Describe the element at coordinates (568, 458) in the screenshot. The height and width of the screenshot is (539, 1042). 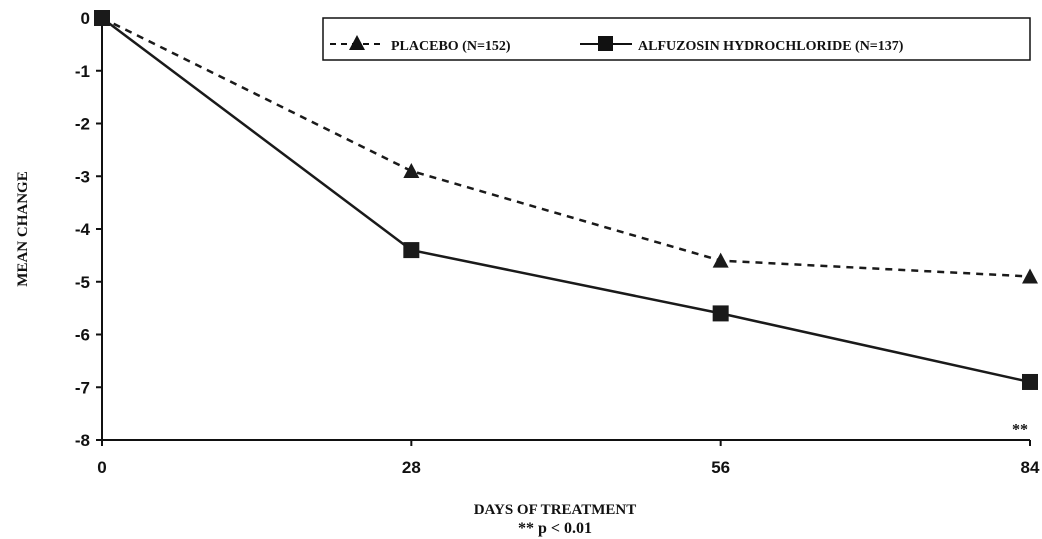
I see `x-tick-group: 0 28 56 84` at that location.